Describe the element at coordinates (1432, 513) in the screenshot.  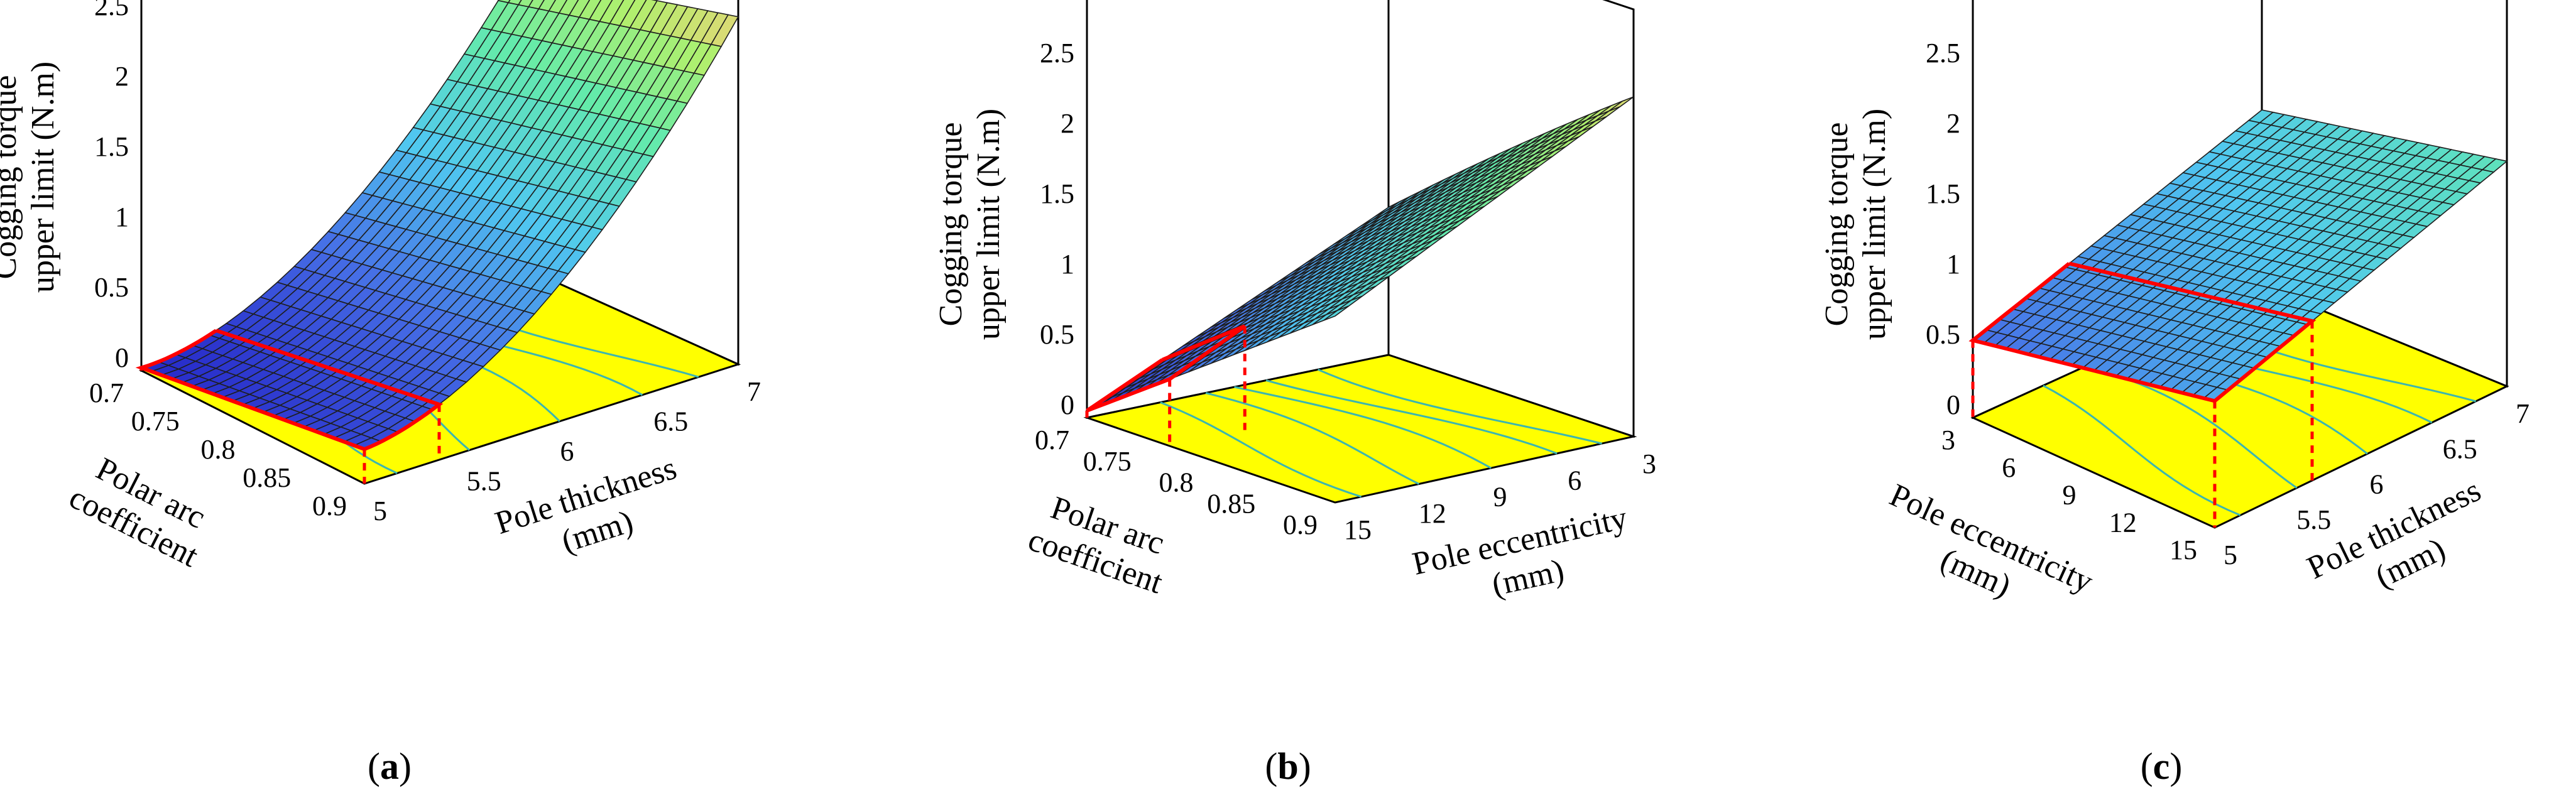
I see `x-tick-label: 12` at that location.